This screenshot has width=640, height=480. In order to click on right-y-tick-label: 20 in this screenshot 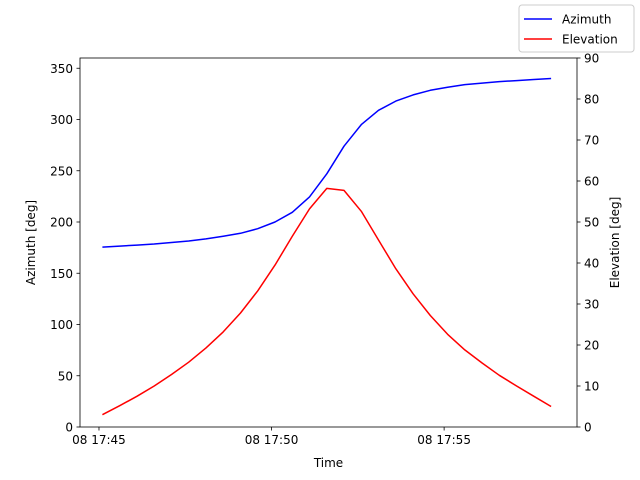, I will do `click(591, 346)`.